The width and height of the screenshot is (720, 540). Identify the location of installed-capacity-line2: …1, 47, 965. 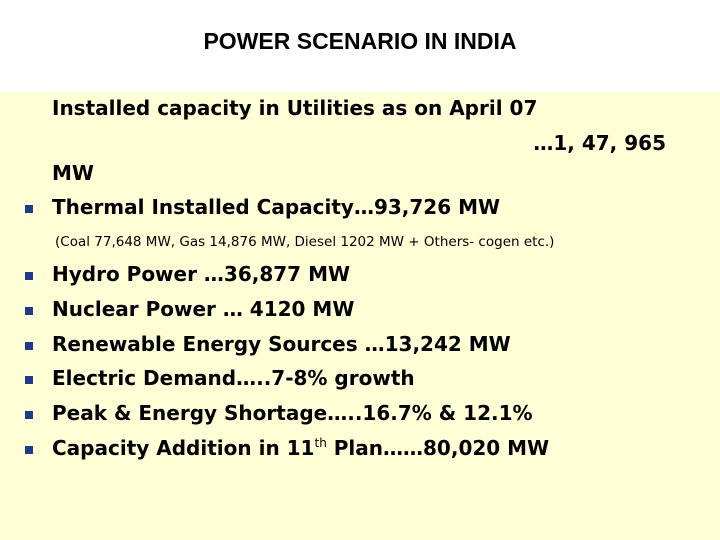
(599, 143).